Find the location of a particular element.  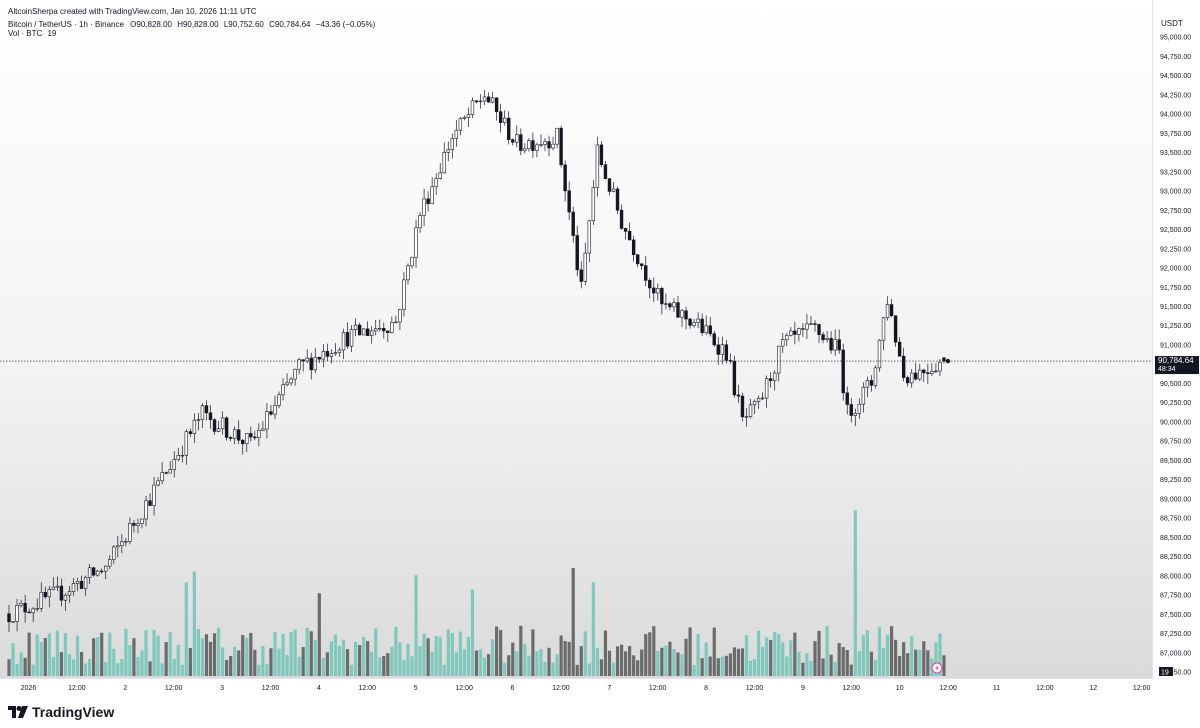

price-tick-label: 93,500.00 is located at coordinates (1175, 153).